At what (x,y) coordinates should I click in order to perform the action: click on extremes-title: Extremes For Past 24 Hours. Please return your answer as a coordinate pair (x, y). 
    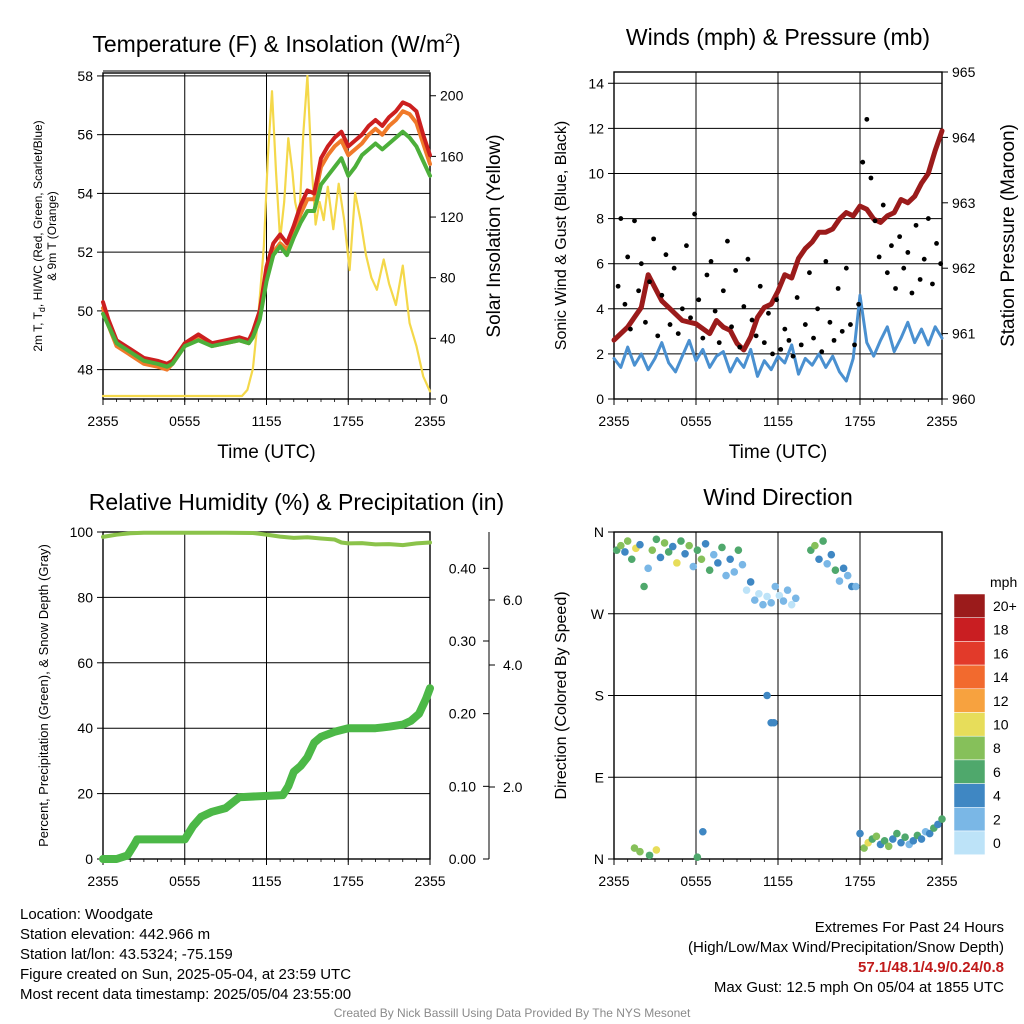
    Looking at the image, I should click on (909, 927).